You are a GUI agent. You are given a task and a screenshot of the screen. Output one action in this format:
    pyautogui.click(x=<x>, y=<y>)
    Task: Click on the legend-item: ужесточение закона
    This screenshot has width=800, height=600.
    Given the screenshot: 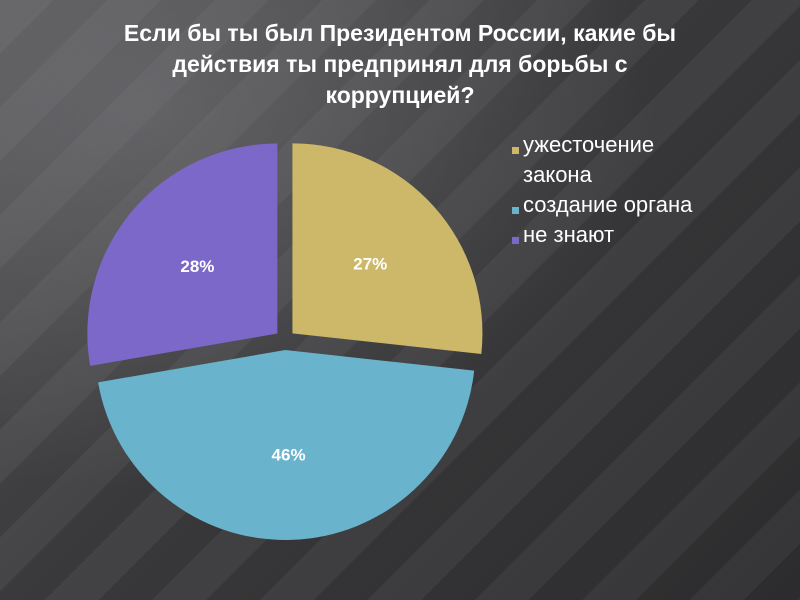 What is the action you would take?
    pyautogui.click(x=652, y=160)
    